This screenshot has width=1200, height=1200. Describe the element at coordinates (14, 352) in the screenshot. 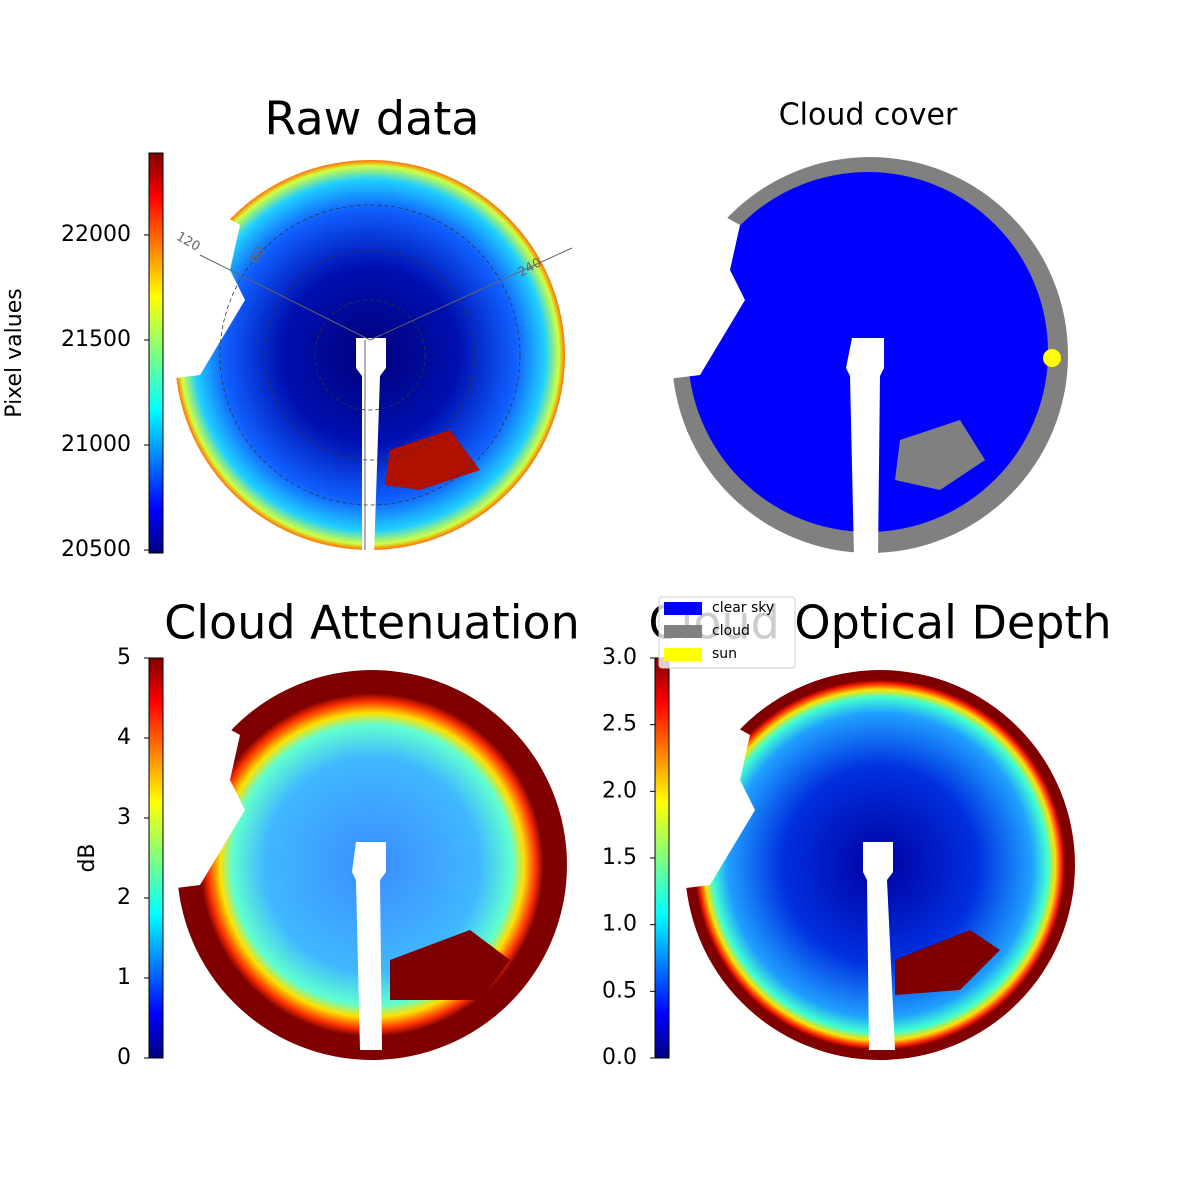

I see `colorbar-label: Pixel values` at that location.